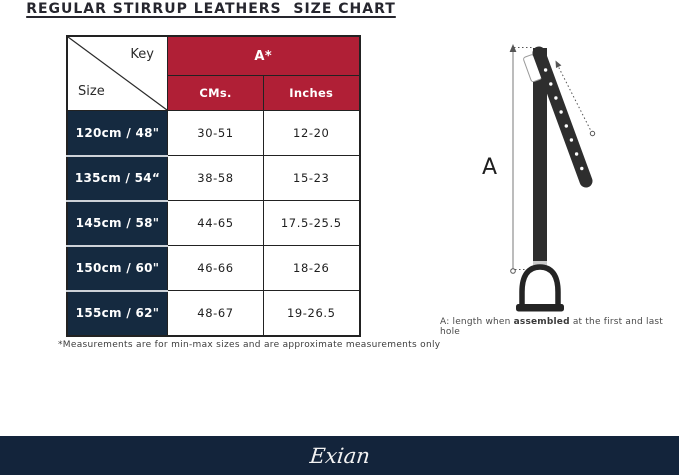 This screenshot has height=475, width=679. I want to click on corner-size-label: Size, so click(91, 91).